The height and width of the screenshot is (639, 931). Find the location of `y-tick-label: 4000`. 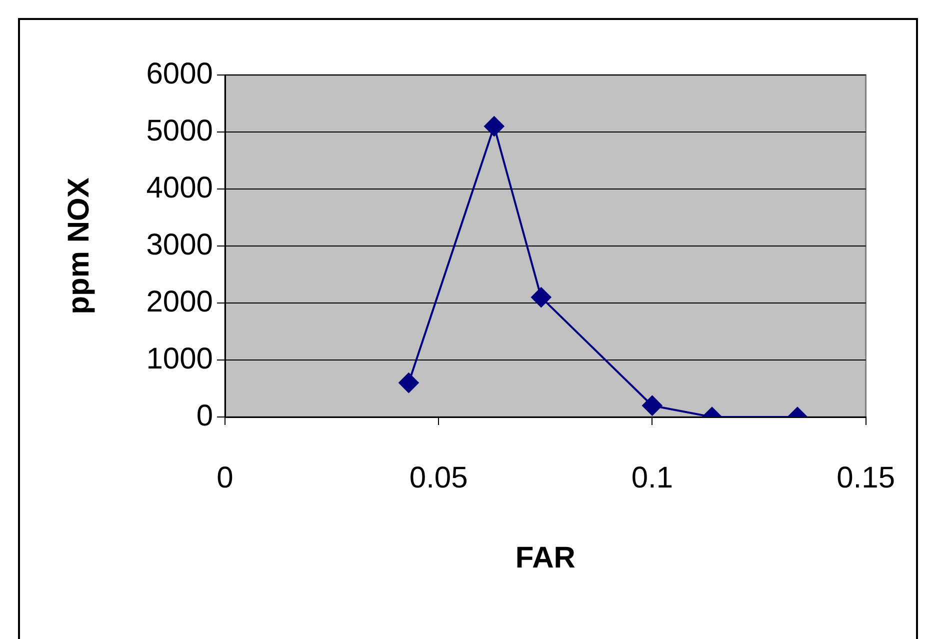

y-tick-label: 4000 is located at coordinates (179, 187).